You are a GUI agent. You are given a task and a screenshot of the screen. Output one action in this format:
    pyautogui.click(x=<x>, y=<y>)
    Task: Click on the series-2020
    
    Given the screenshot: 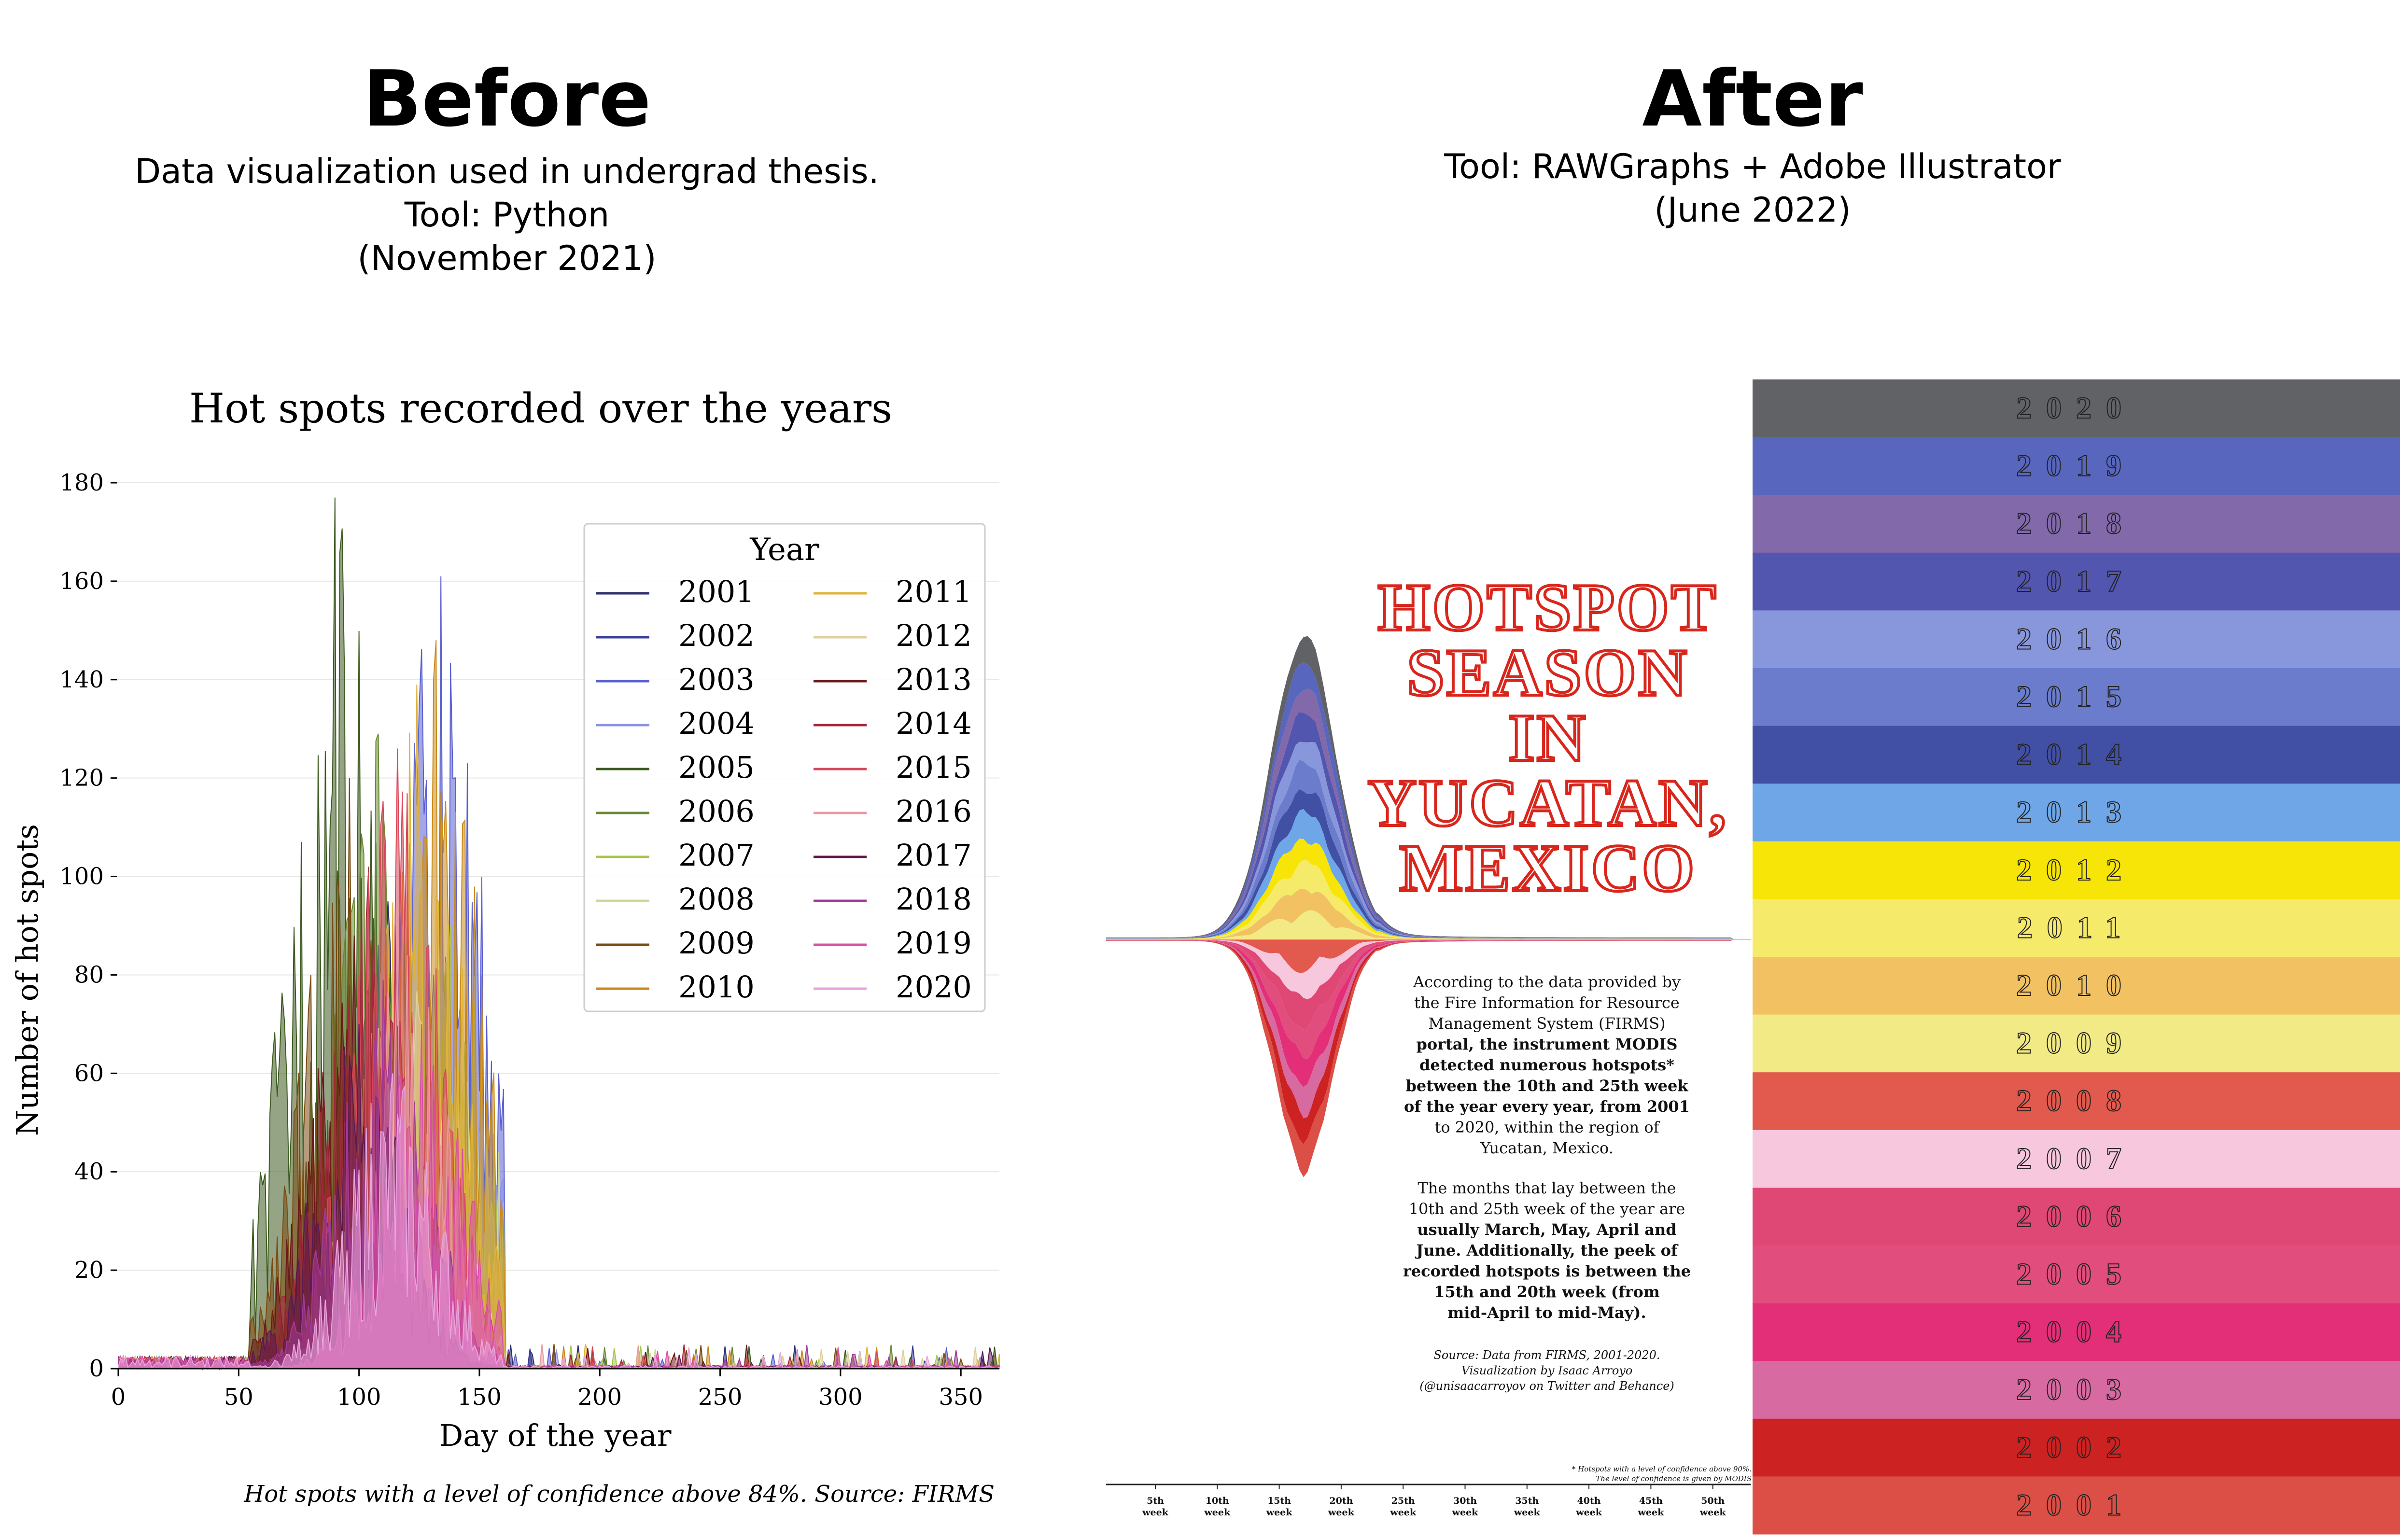 What is the action you would take?
    pyautogui.click(x=559, y=1222)
    